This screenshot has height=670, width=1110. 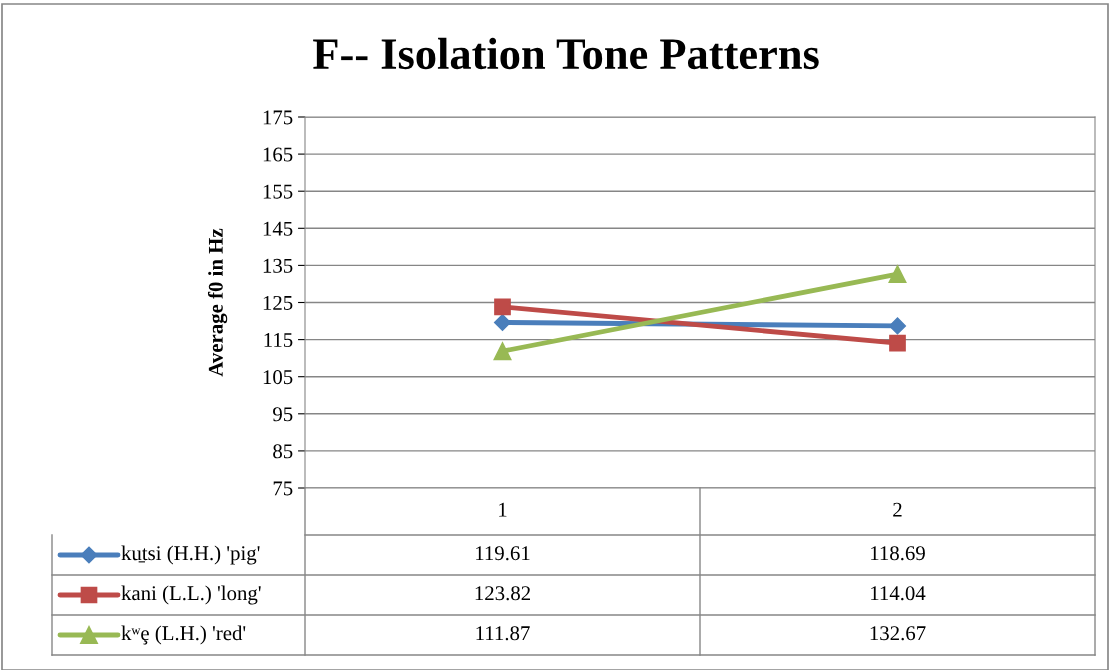 I want to click on y-tick-label: 95, so click(x=283, y=414).